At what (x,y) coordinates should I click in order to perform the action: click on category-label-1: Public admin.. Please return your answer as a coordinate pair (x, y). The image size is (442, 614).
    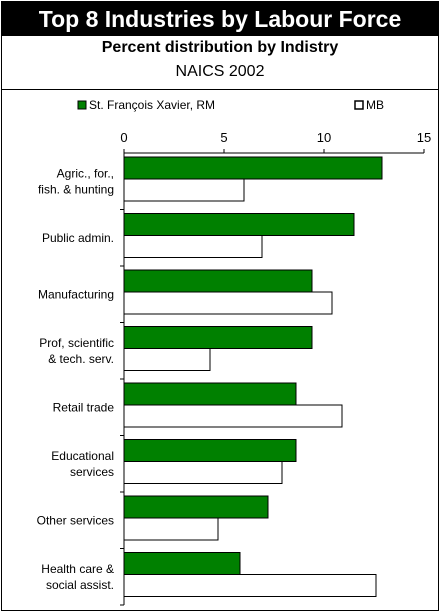
    Looking at the image, I should click on (78, 238).